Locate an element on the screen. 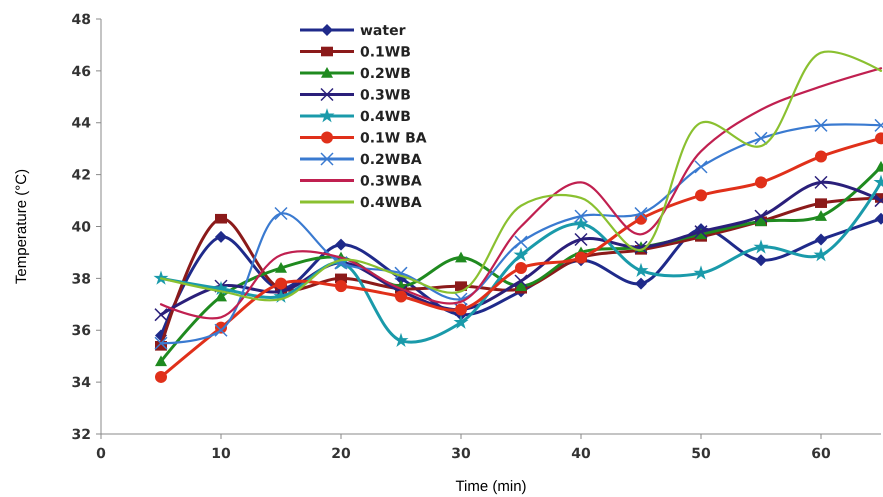 This screenshot has width=883, height=497. x-tick-label: 40 is located at coordinates (581, 454).